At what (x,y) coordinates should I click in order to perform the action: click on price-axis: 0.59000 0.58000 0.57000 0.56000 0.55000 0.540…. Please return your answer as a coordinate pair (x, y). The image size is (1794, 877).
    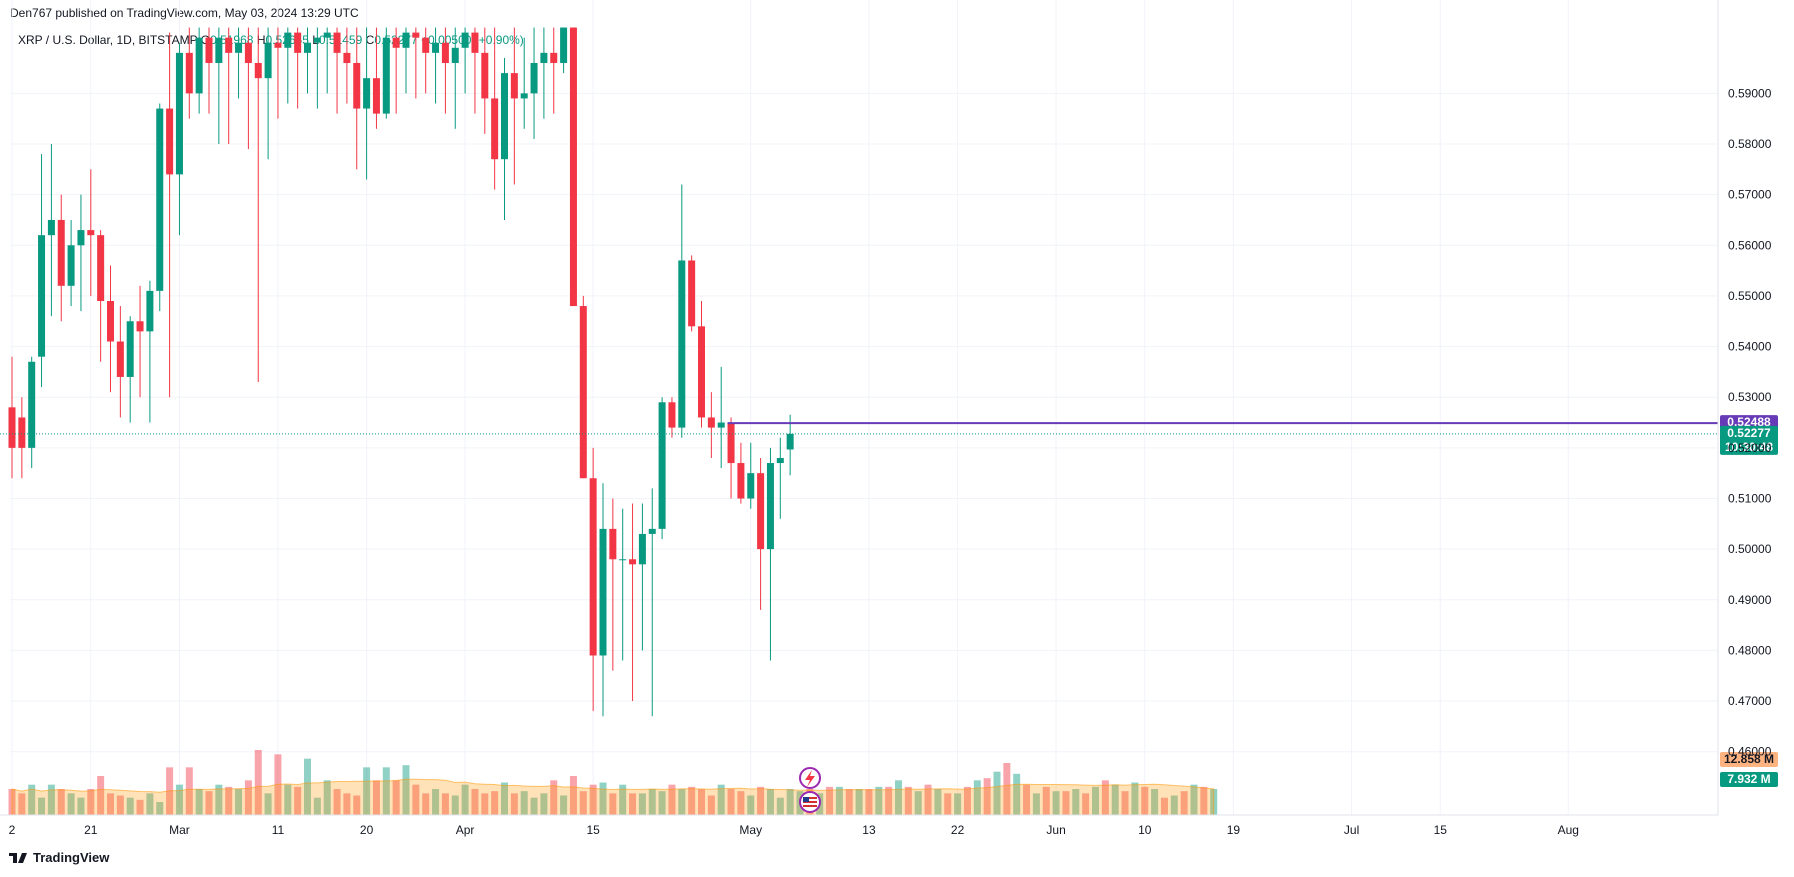
    Looking at the image, I should click on (1744, 407).